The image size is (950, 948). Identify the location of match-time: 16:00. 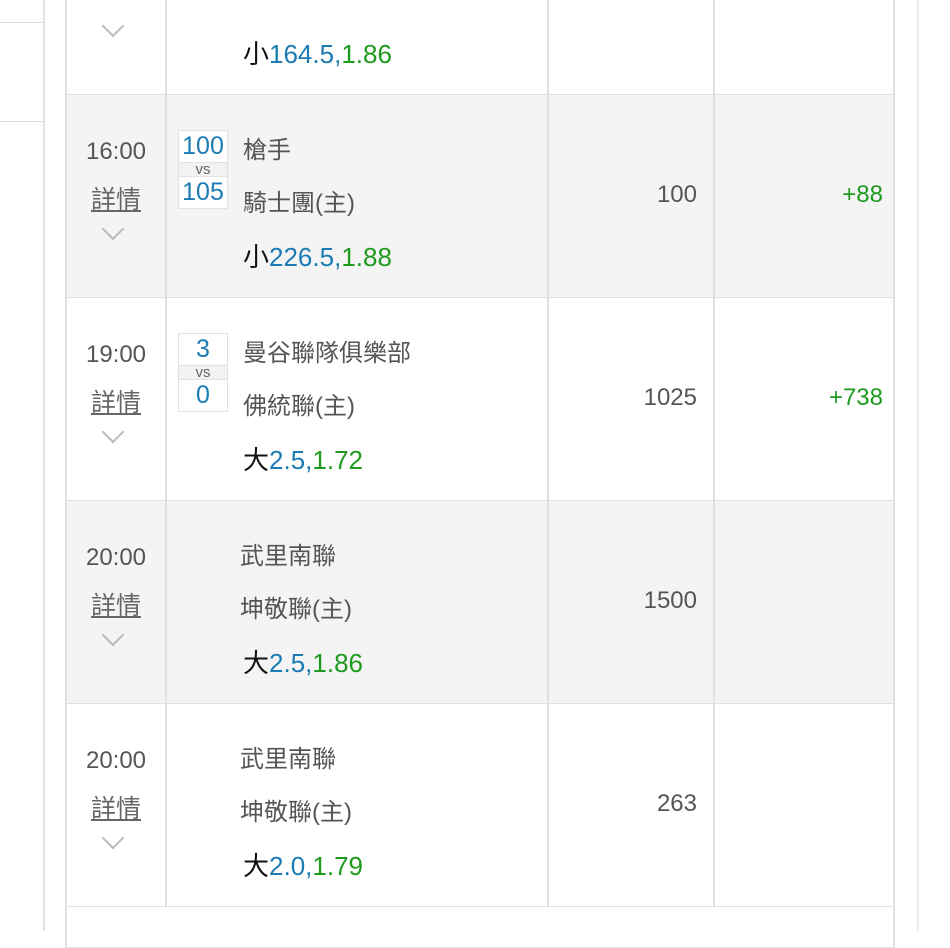
(116, 151).